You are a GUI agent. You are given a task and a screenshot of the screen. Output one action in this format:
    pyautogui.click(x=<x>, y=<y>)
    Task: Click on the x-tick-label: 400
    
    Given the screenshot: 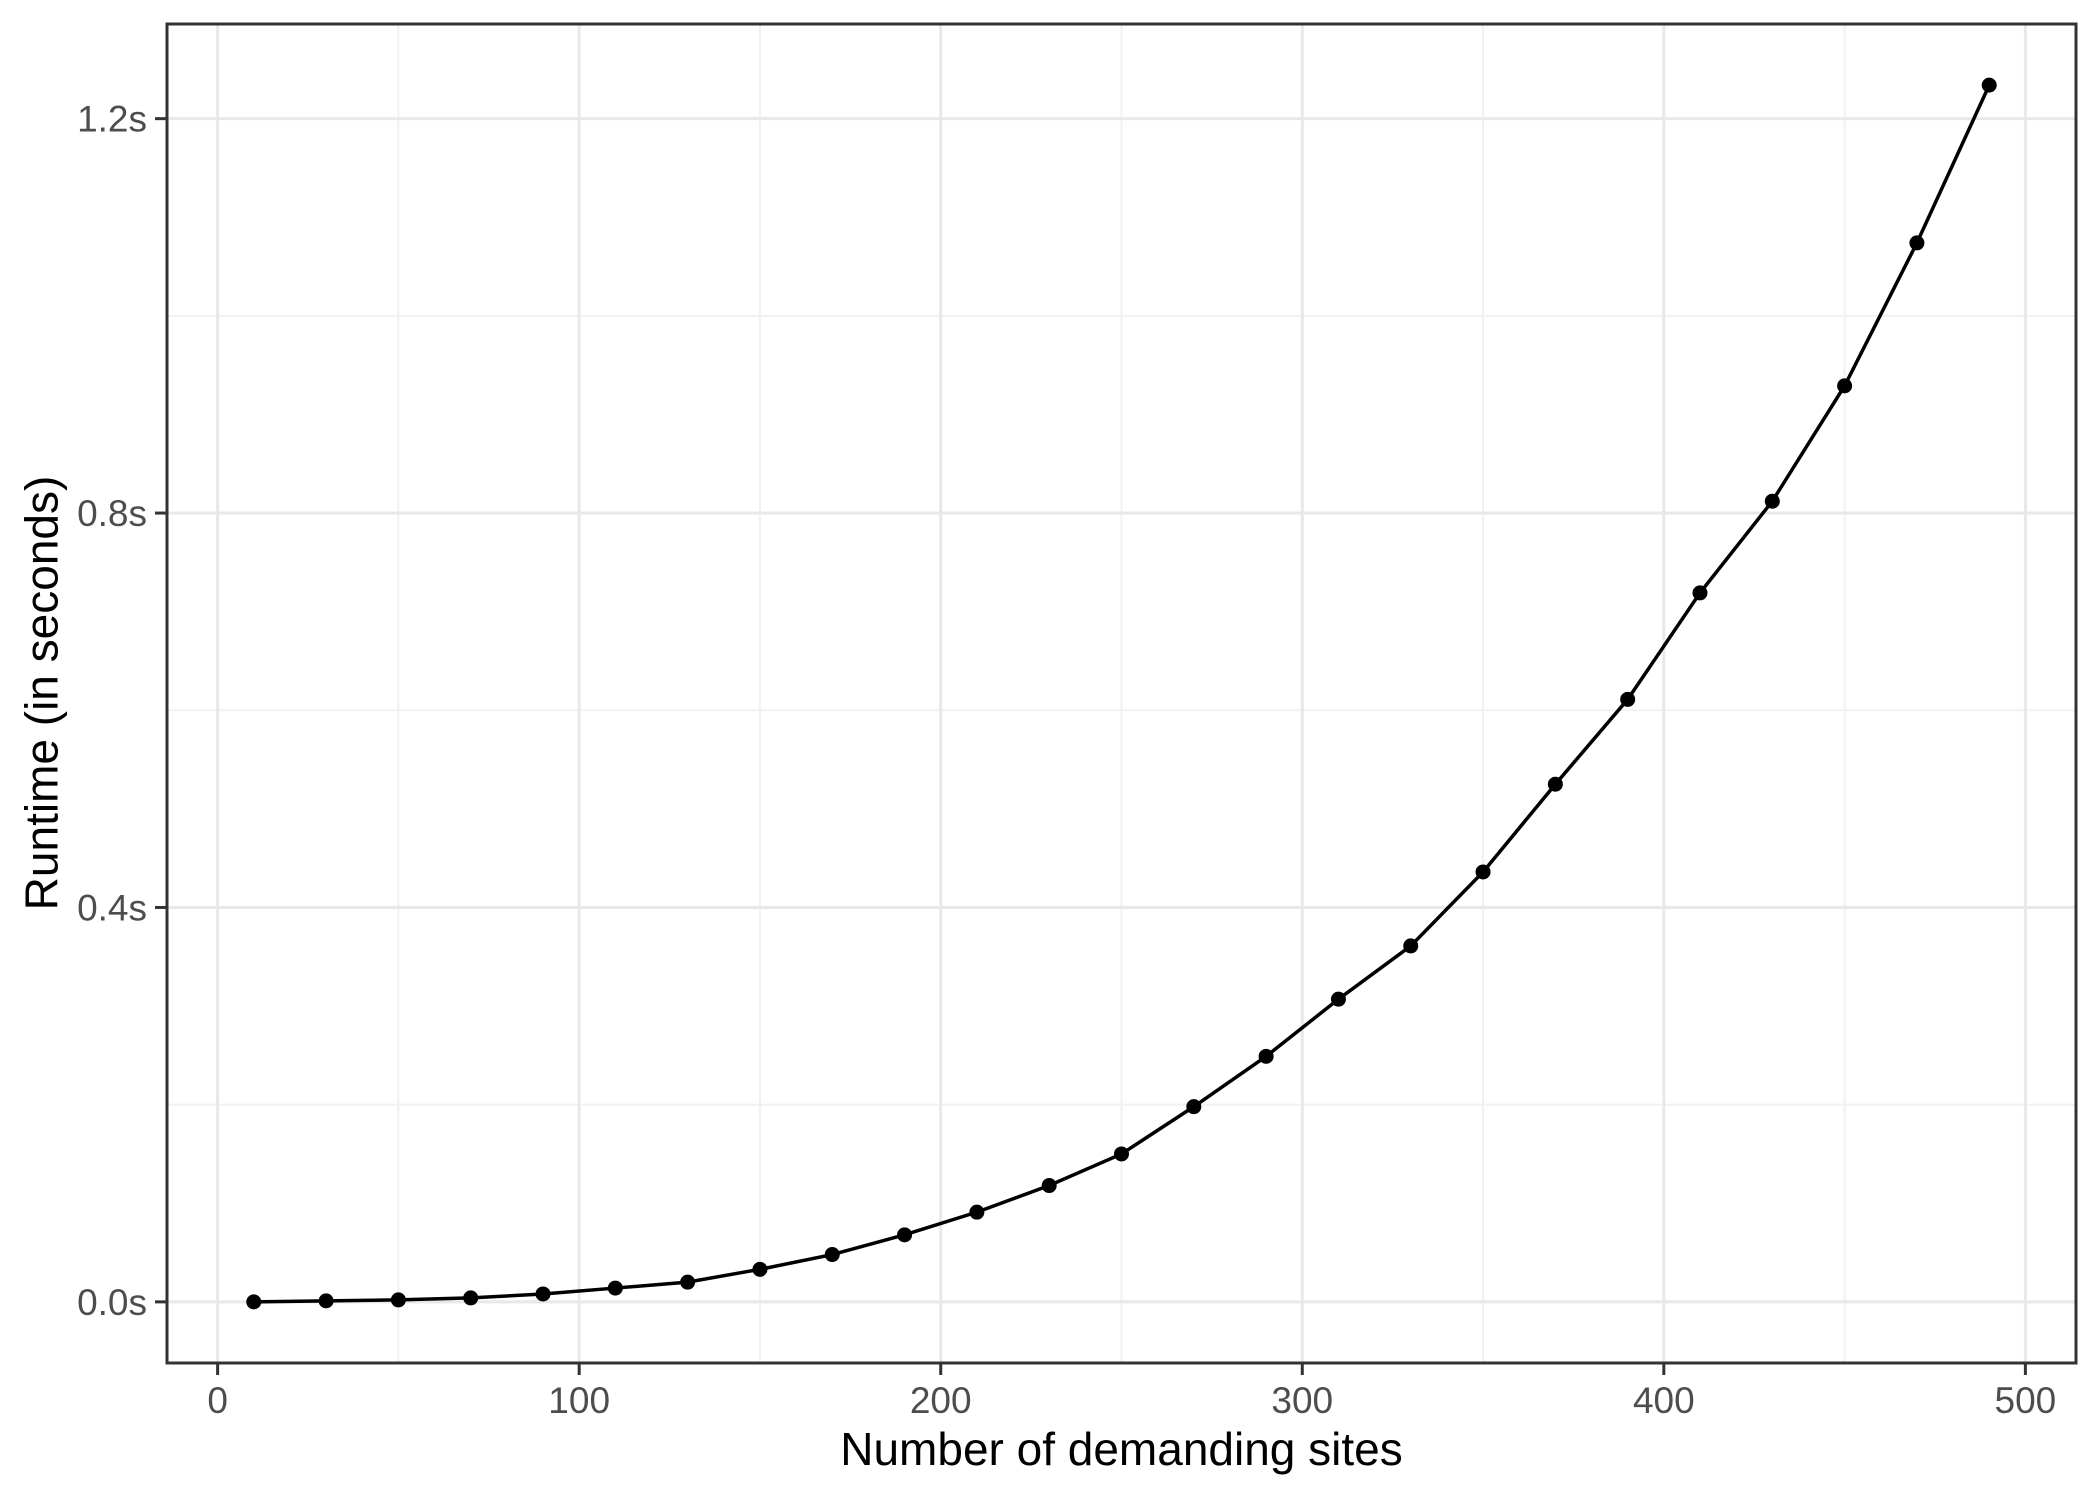 What is the action you would take?
    pyautogui.click(x=1664, y=1400)
    